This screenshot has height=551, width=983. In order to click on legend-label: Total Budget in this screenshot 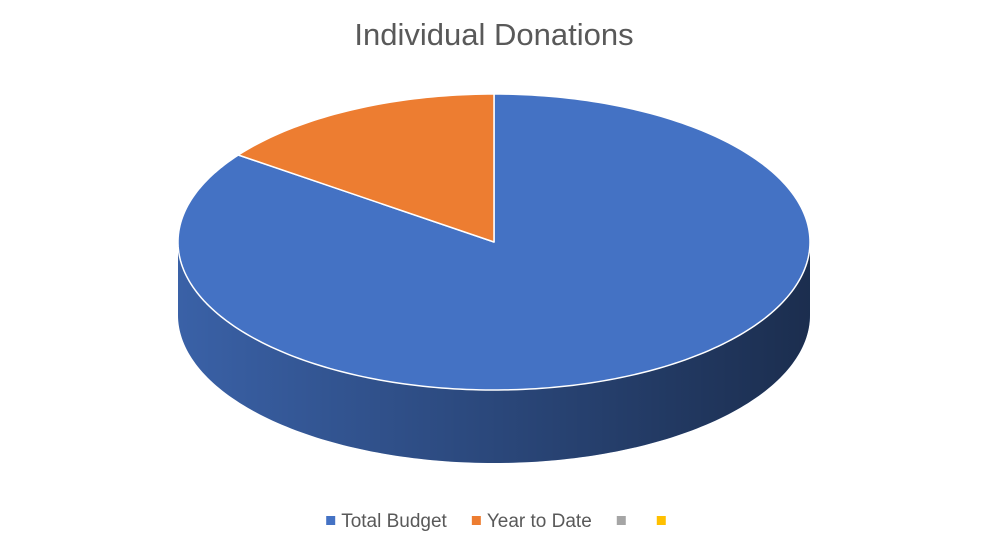, I will do `click(394, 521)`.